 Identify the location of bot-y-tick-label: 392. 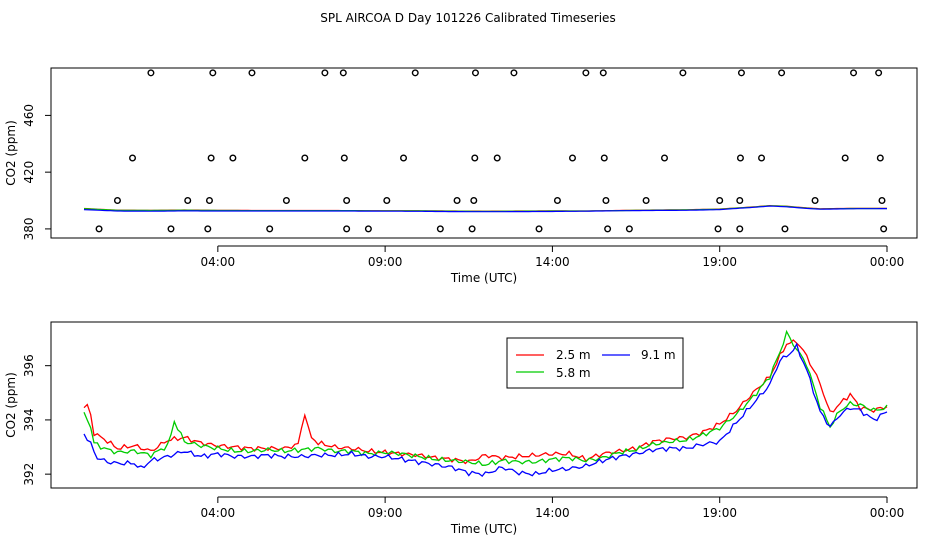
(29, 474).